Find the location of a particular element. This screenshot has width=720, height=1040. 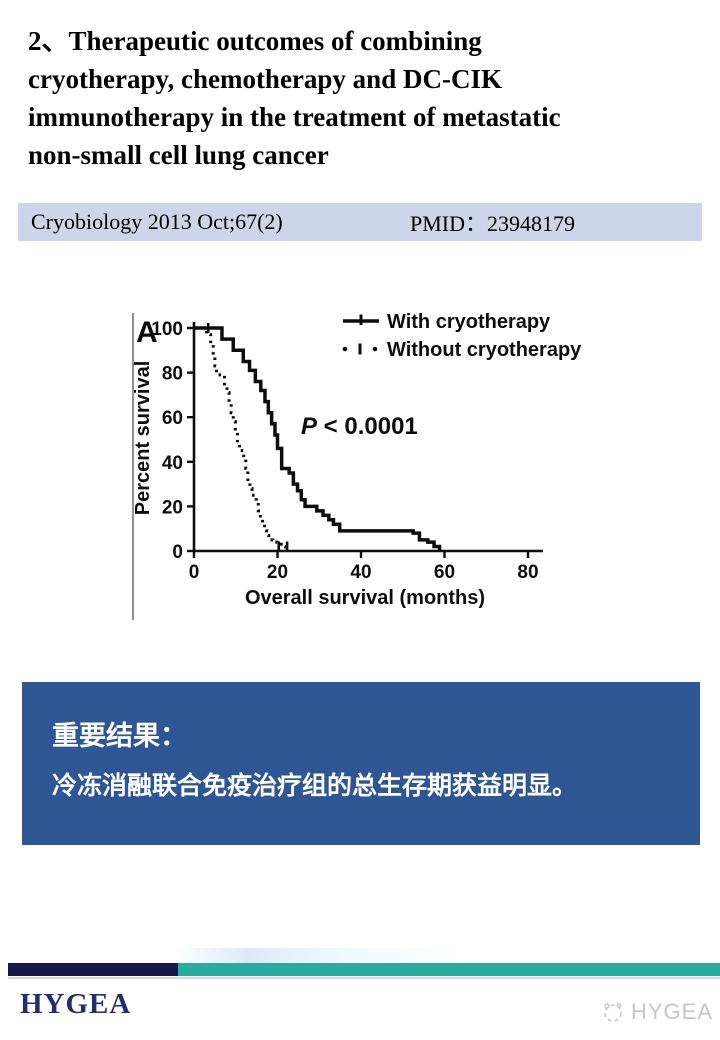

y-tick-label: 20 is located at coordinates (172, 507).